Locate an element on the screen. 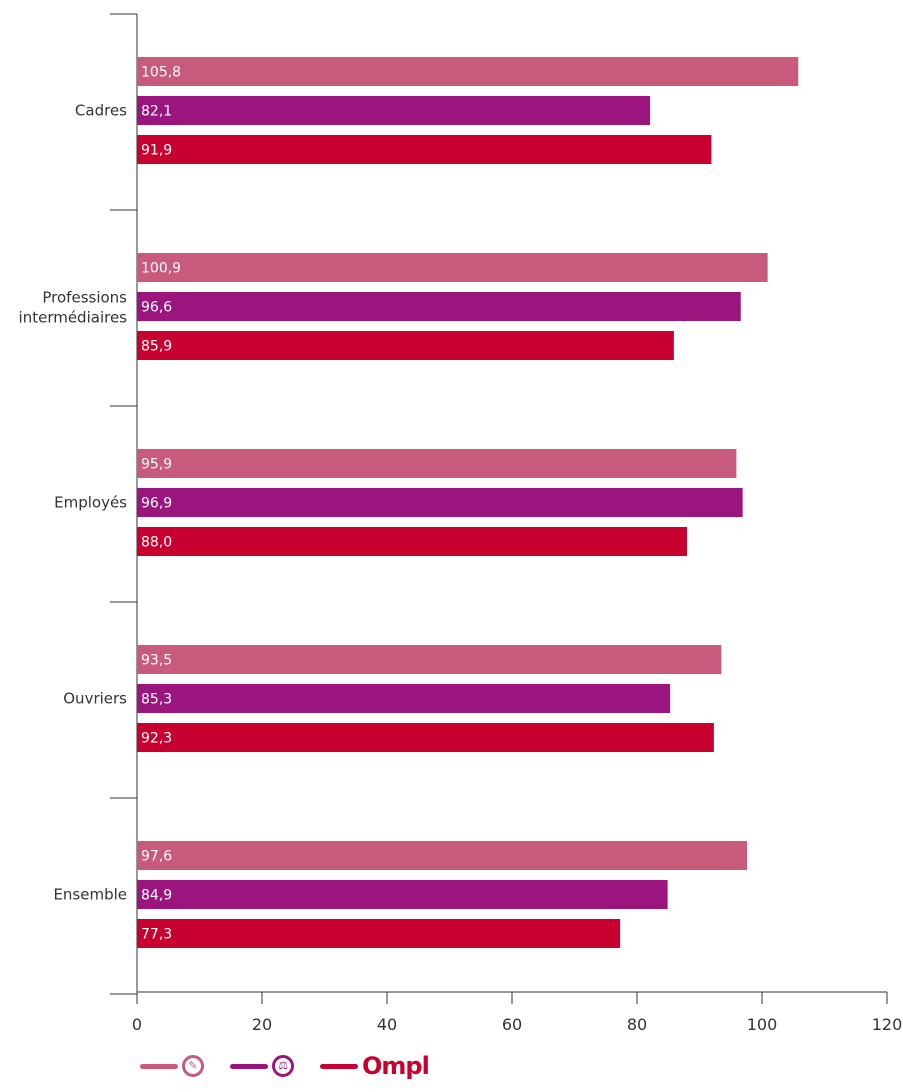  legend-item-brush: ✎ is located at coordinates (172, 1066).